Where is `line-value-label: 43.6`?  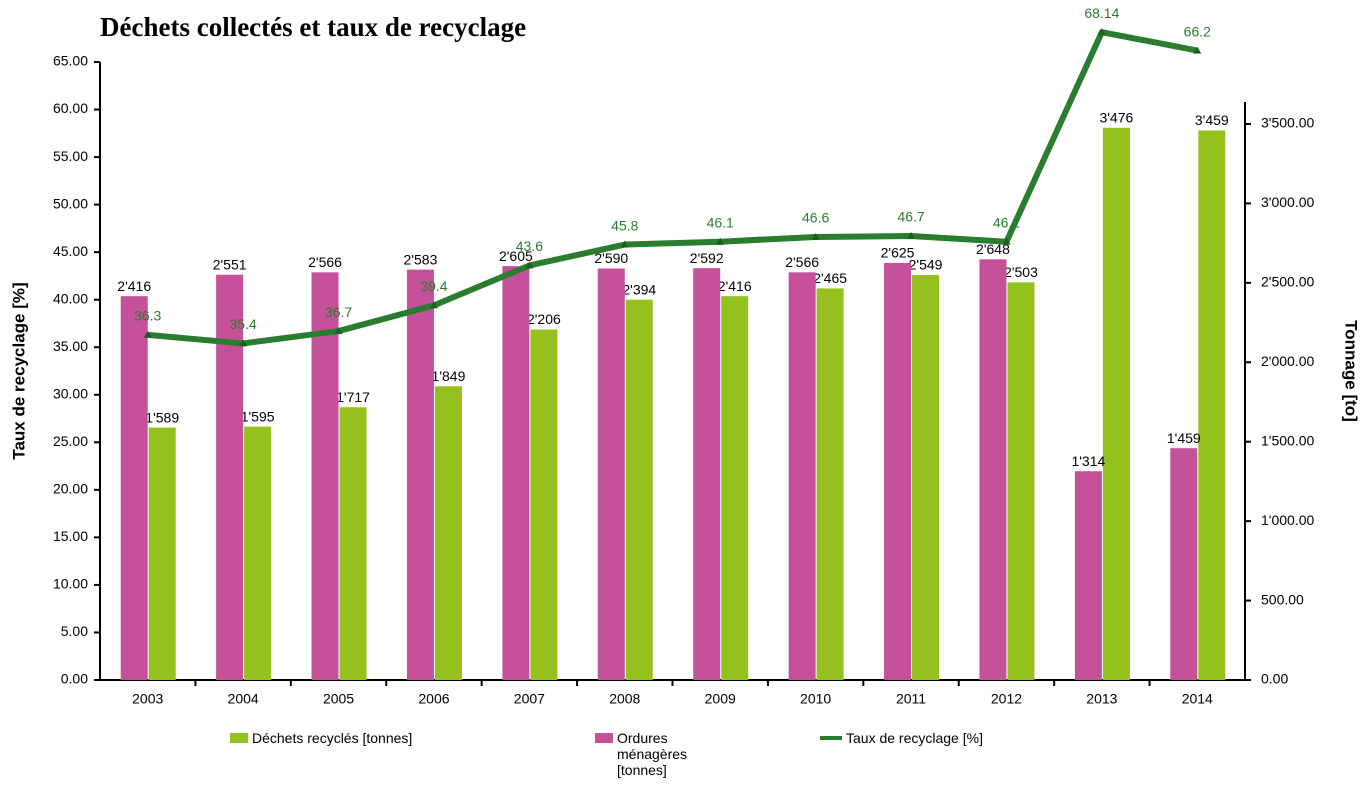 line-value-label: 43.6 is located at coordinates (529, 246).